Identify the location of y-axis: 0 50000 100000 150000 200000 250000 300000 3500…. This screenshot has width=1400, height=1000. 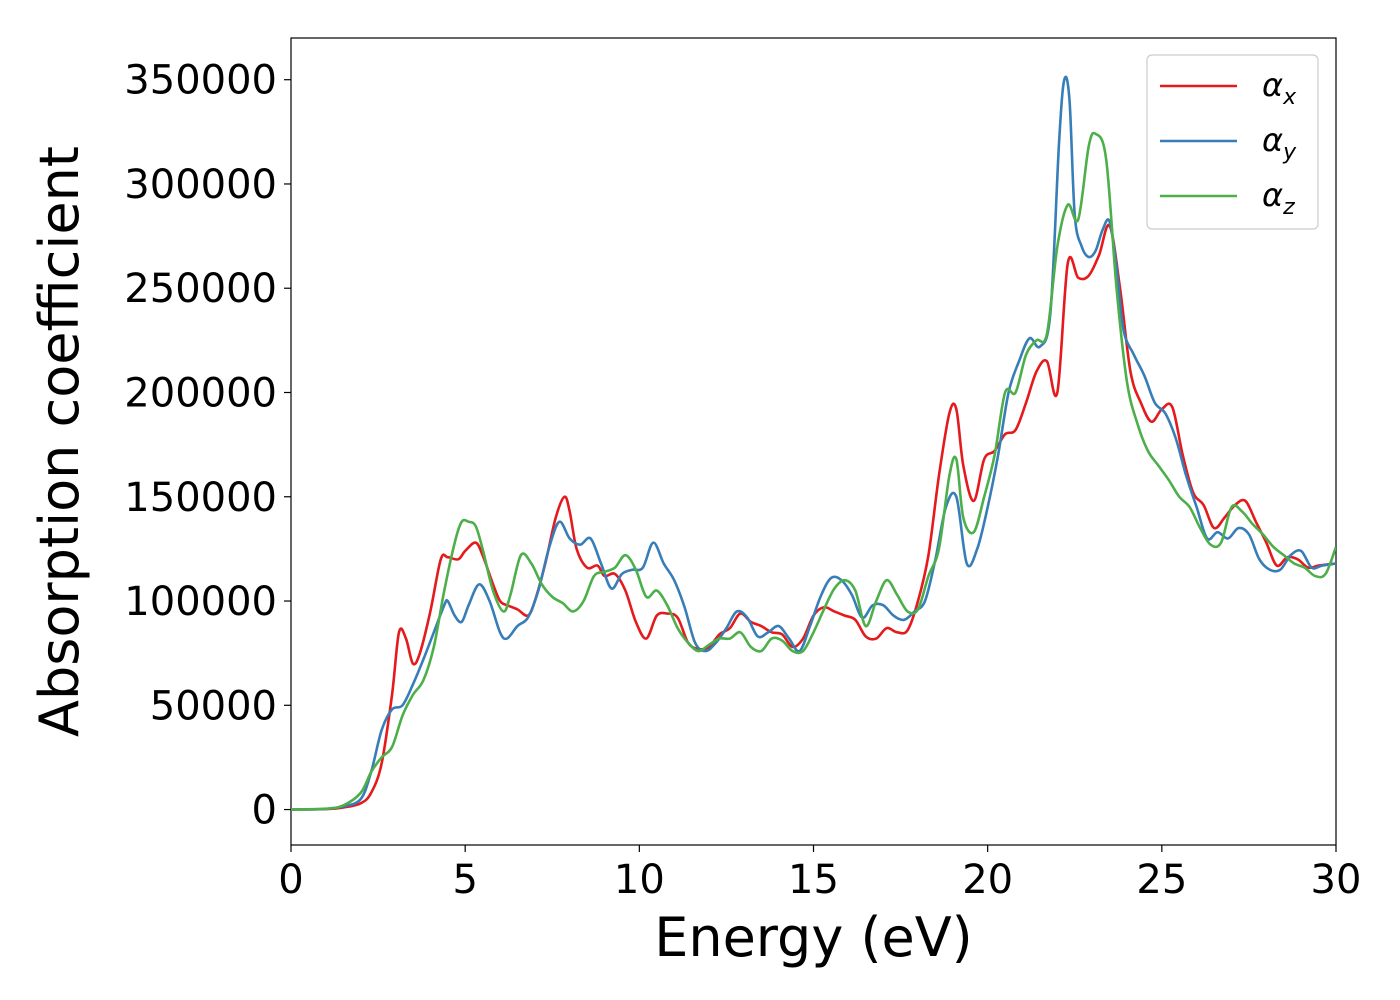
(207, 446).